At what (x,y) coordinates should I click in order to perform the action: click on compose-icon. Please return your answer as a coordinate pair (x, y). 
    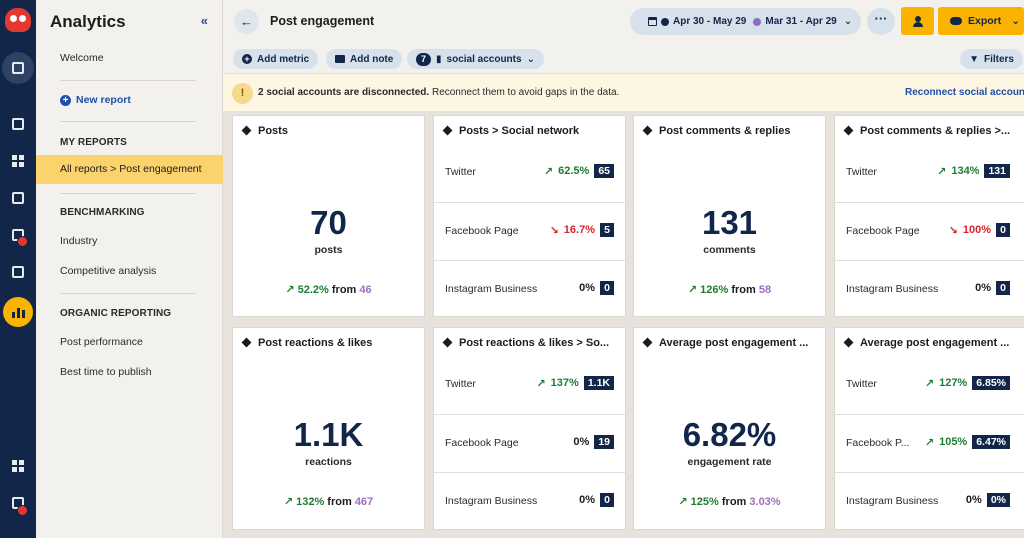
    Looking at the image, I should click on (18, 68).